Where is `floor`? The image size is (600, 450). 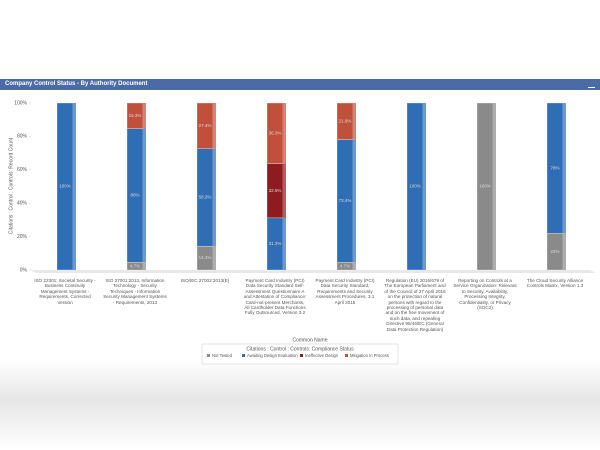
floor is located at coordinates (313, 271).